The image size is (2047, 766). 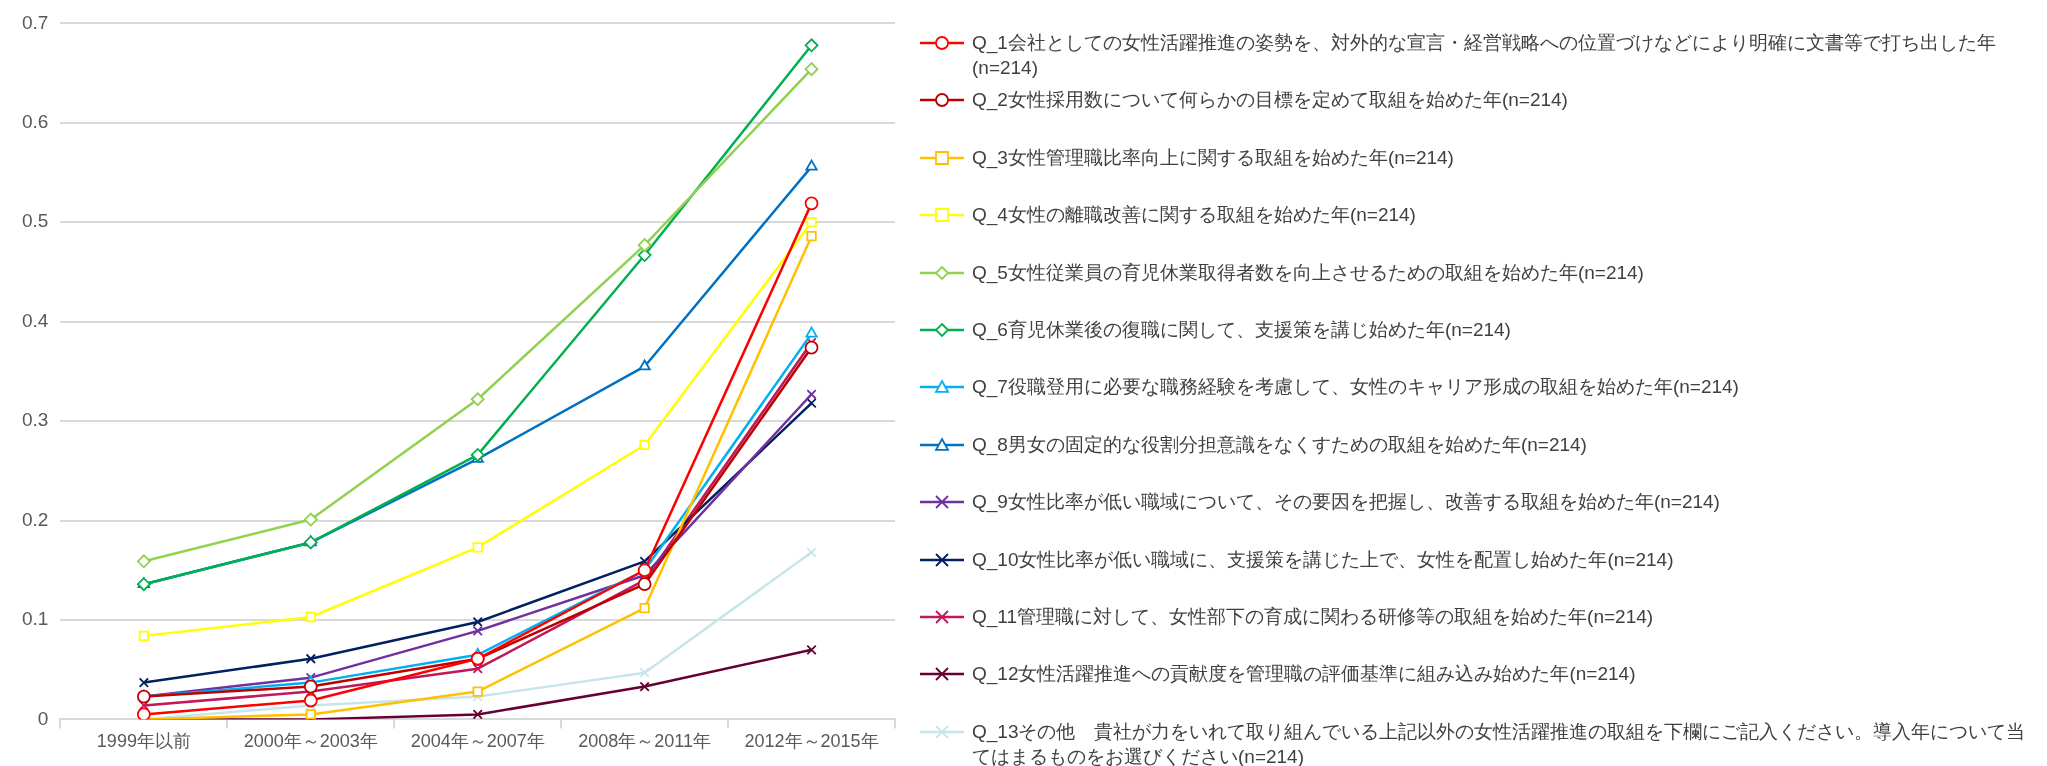 I want to click on legend-label: Q_11管理職に対して、女性部下の育成に関わる研修等の取組を始めた年(n=214), so click(x=1313, y=616).